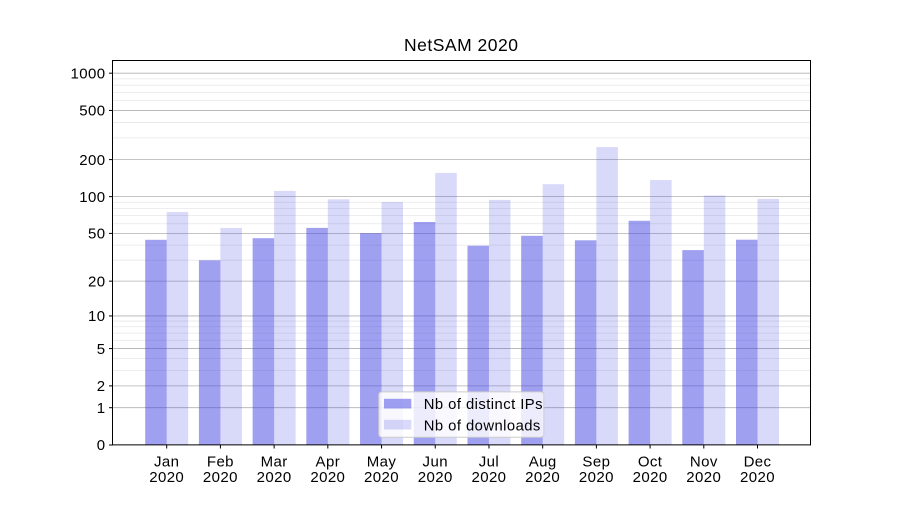 The height and width of the screenshot is (505, 900). I want to click on svg-text: Mar, so click(274, 462).